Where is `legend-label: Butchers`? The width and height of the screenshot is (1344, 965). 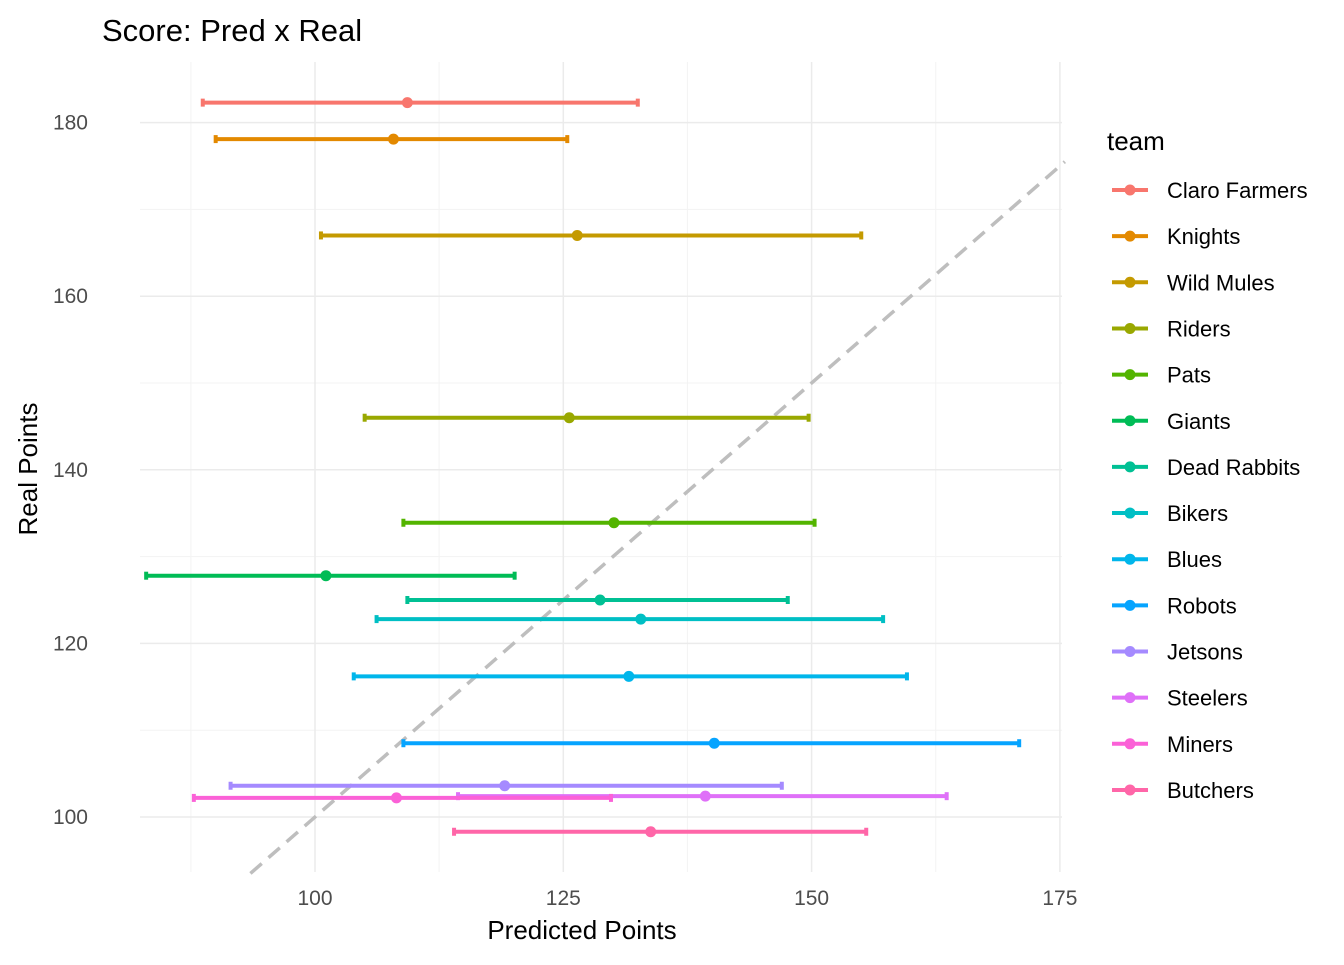
legend-label: Butchers is located at coordinates (1210, 790).